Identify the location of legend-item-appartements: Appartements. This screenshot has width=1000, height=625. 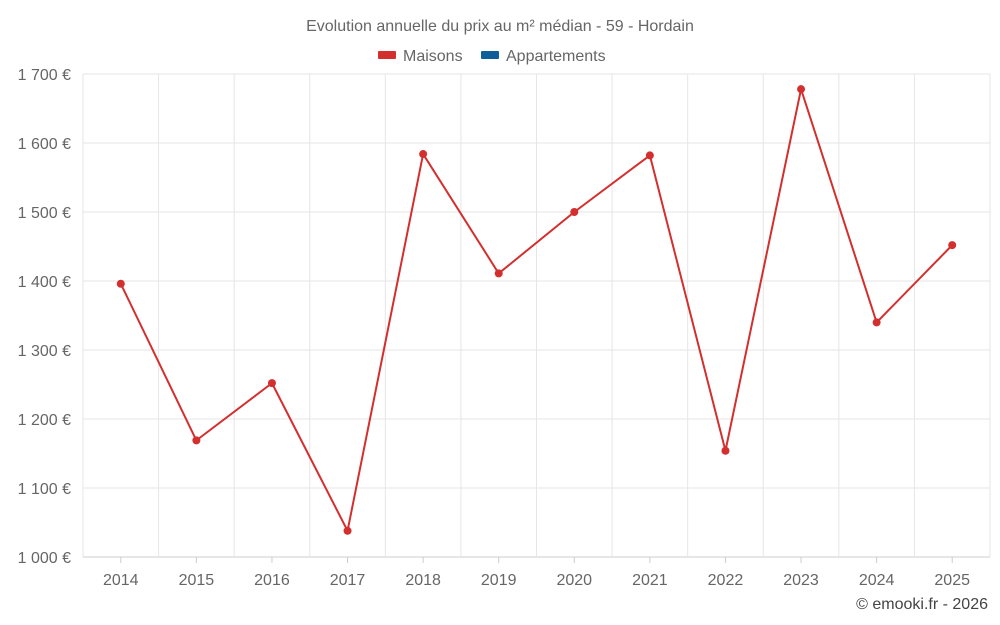
(543, 56).